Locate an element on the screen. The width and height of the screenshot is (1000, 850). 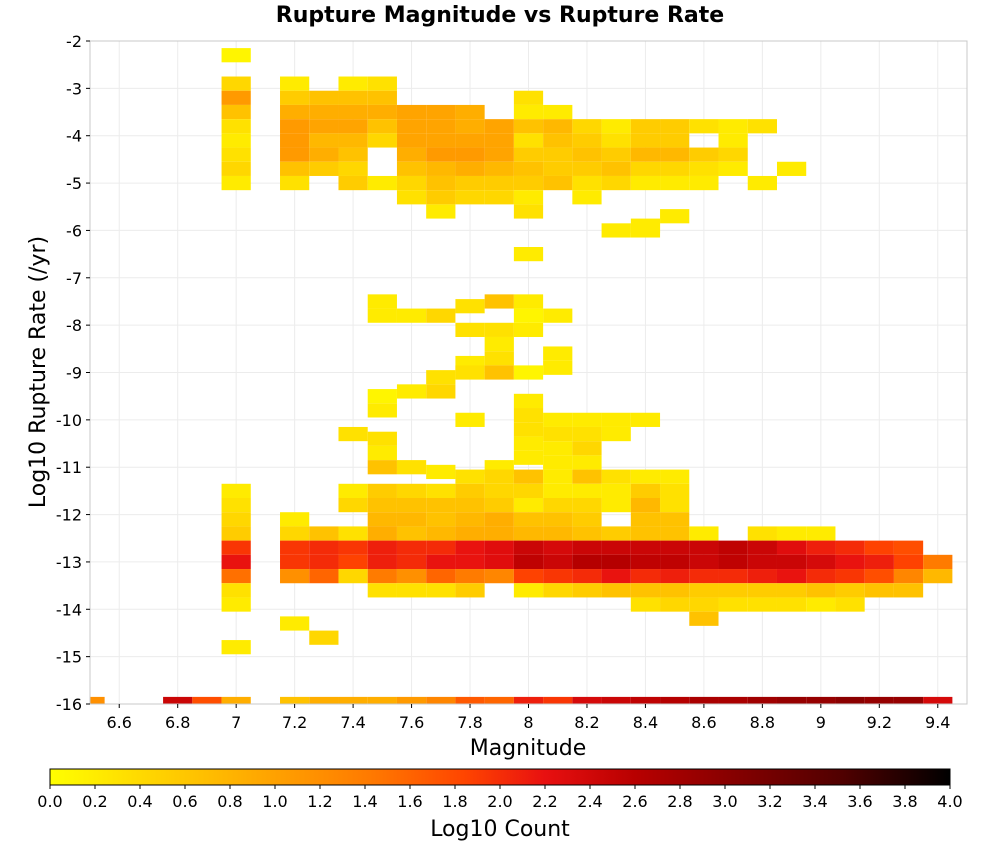
colorbar-label: Log10 Count is located at coordinates (500, 829).